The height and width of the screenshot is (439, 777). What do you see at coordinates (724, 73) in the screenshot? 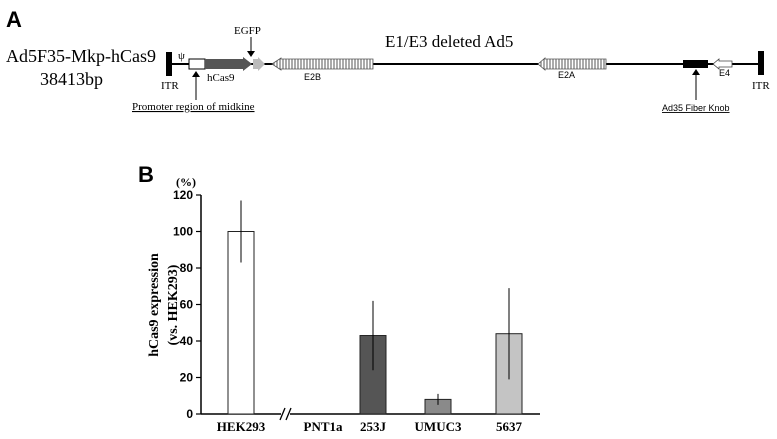
I see `e4-label: E4` at bounding box center [724, 73].